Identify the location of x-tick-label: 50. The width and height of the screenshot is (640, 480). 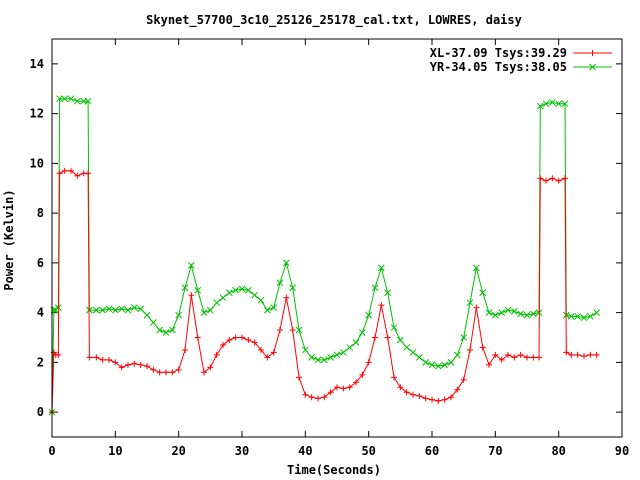
(368, 451).